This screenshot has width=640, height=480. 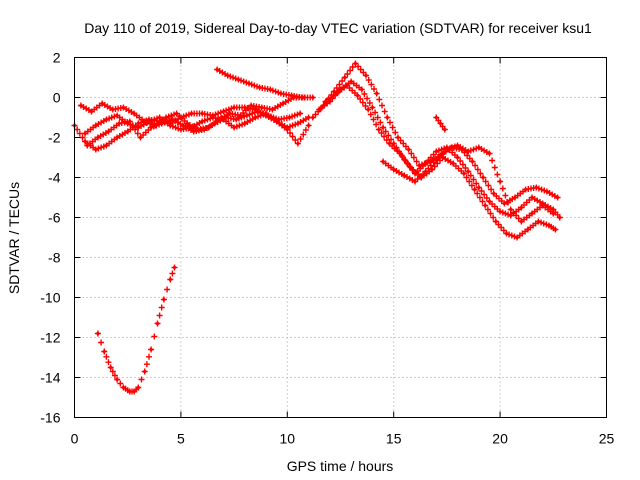 What do you see at coordinates (288, 439) in the screenshot?
I see `x-tick-label: 10` at bounding box center [288, 439].